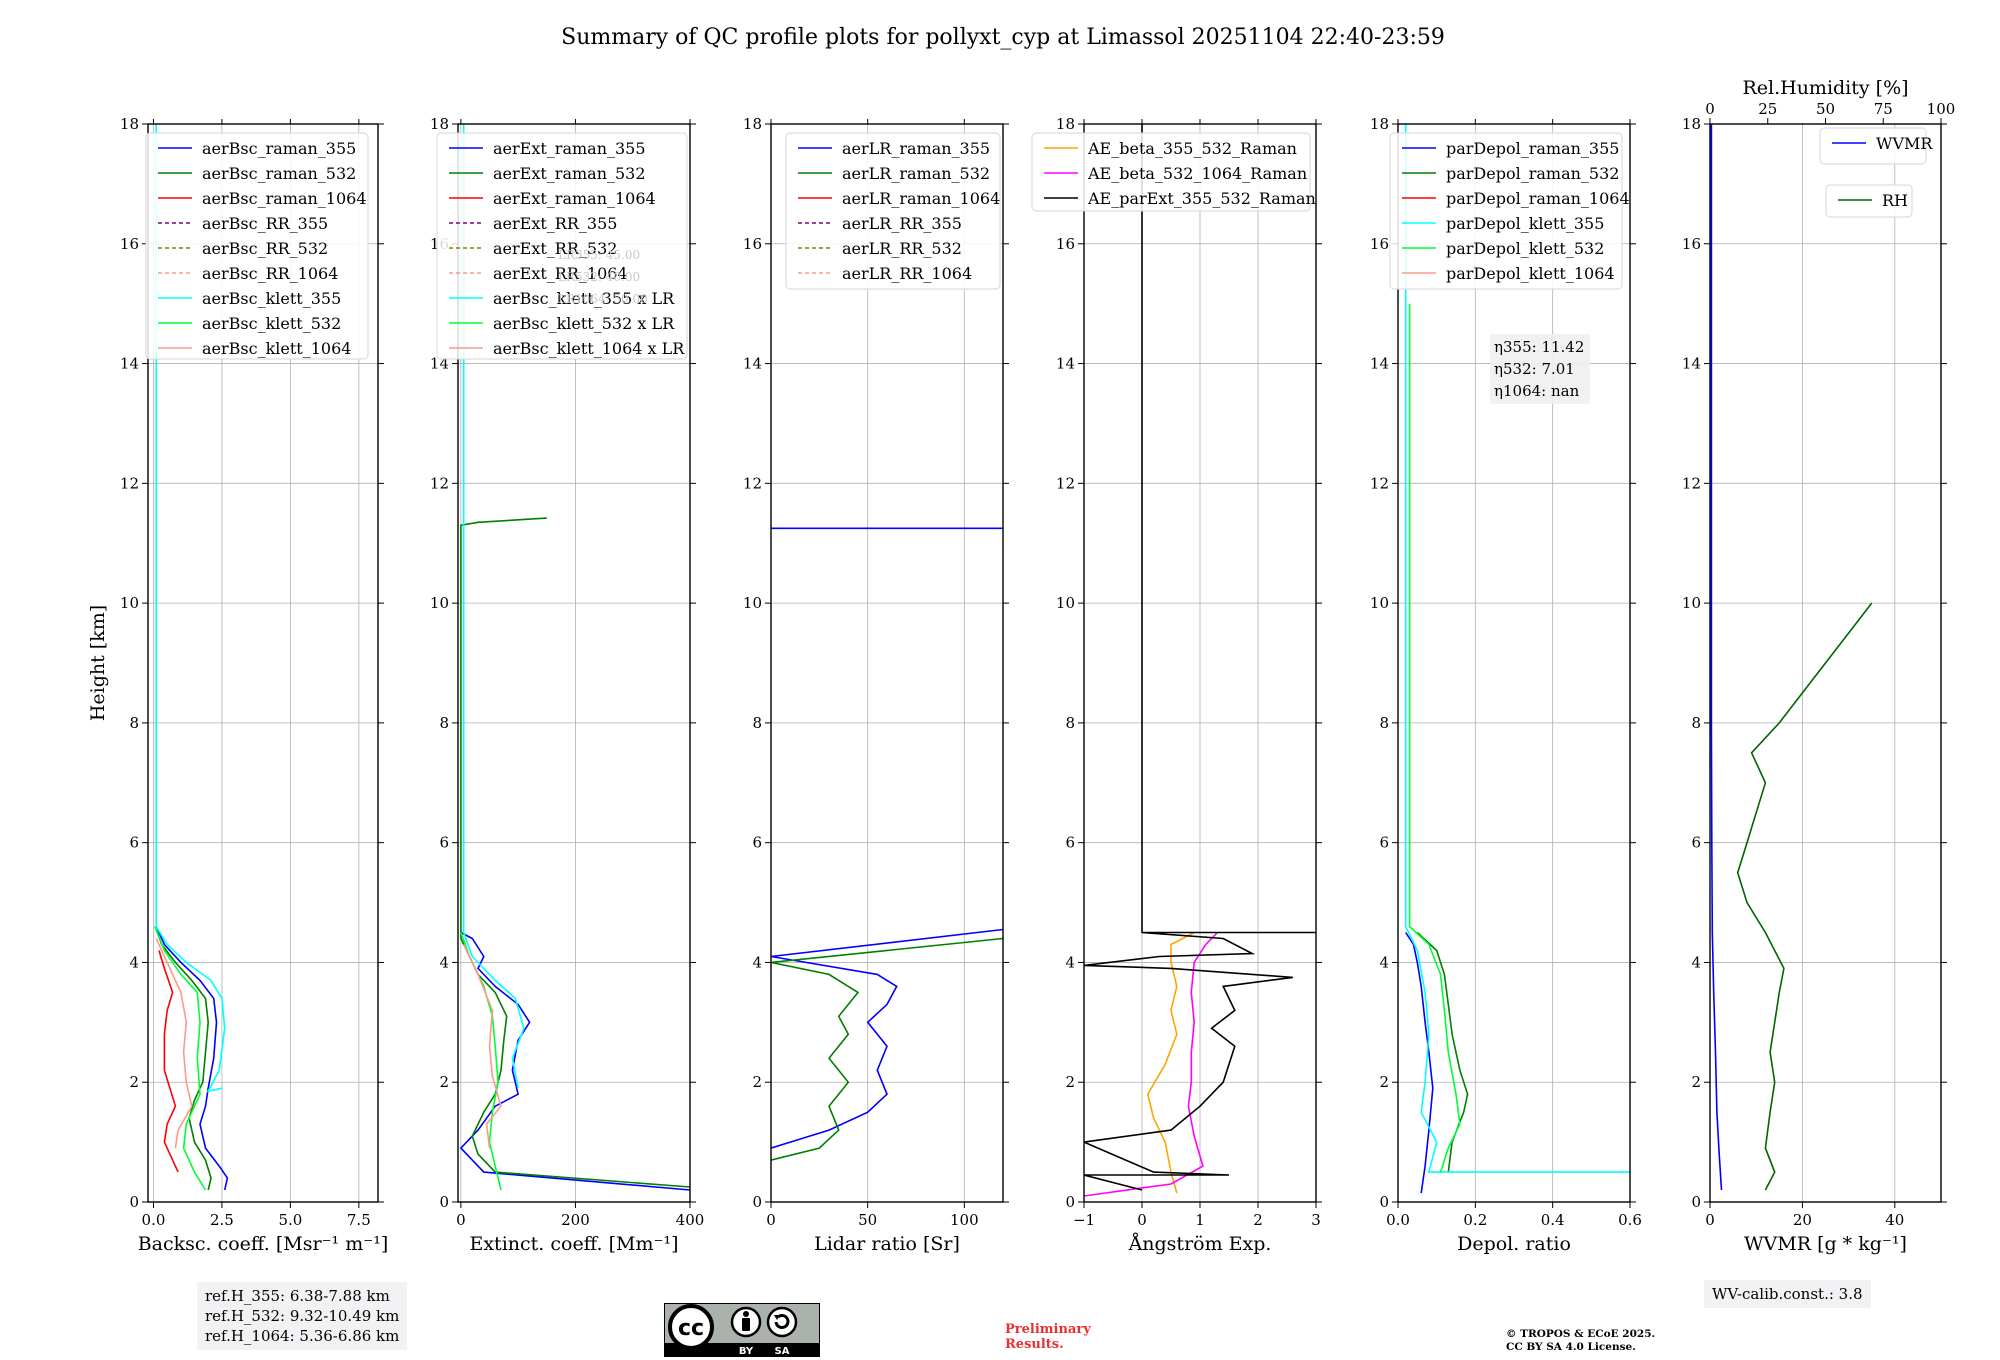  What do you see at coordinates (1084, 1220) in the screenshot?
I see `x-tick-label: −1` at bounding box center [1084, 1220].